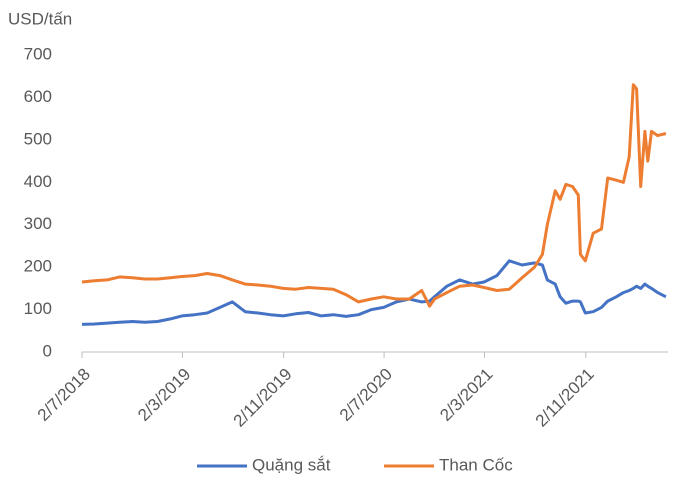 The image size is (673, 480). What do you see at coordinates (366, 395) in the screenshot?
I see `x-tick-label: 2/7/2020` at bounding box center [366, 395].